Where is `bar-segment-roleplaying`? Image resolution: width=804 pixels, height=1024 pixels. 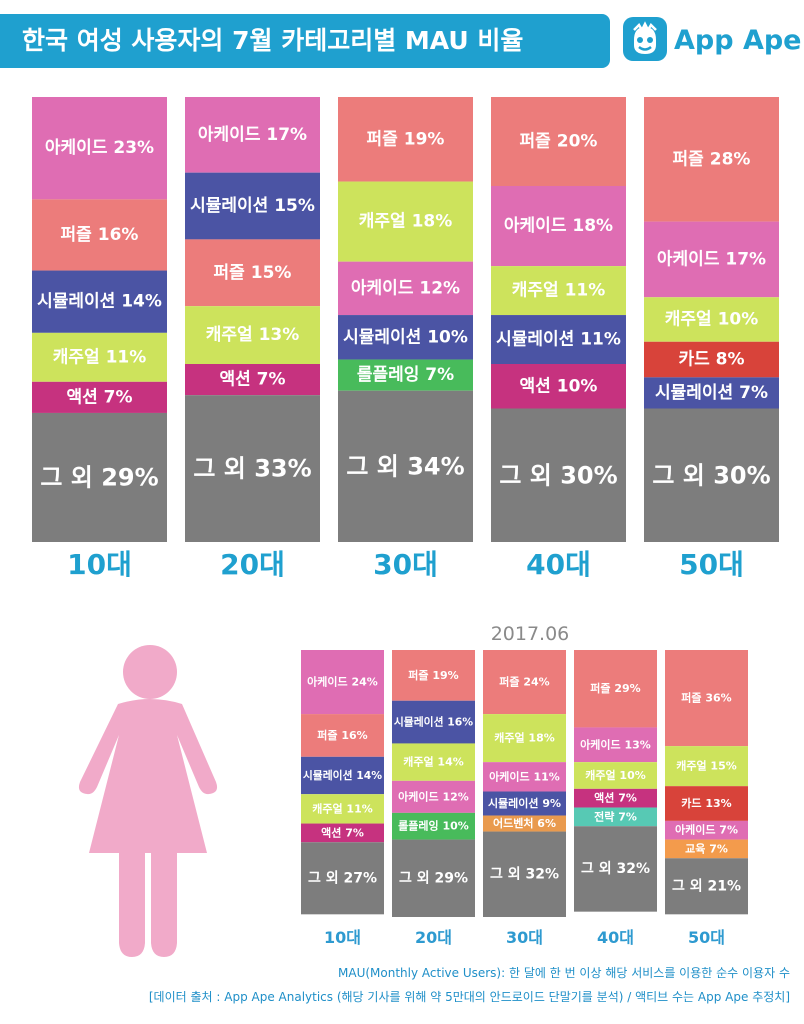 bar-segment-roleplaying is located at coordinates (433, 826).